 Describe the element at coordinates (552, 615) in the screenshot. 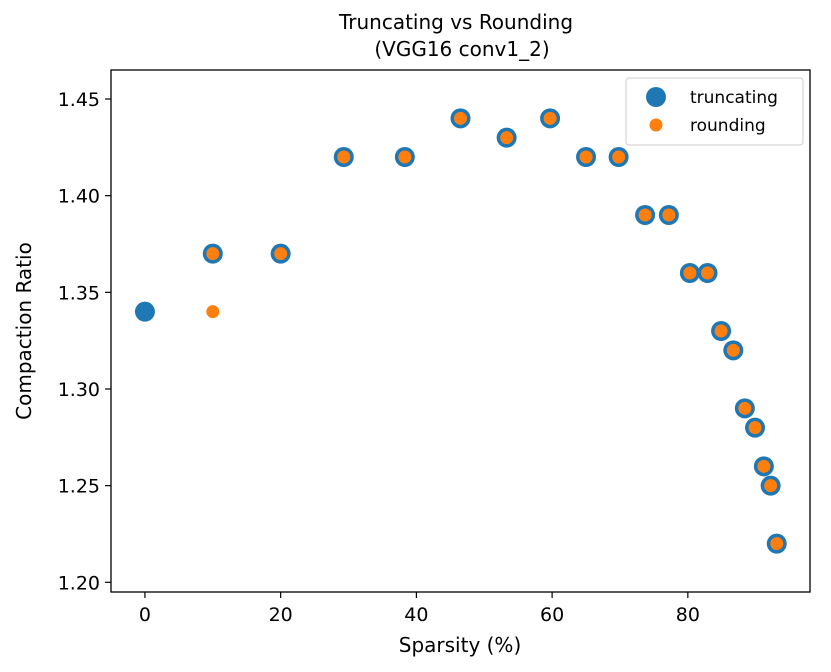

I see `x-tick-label: 60` at that location.